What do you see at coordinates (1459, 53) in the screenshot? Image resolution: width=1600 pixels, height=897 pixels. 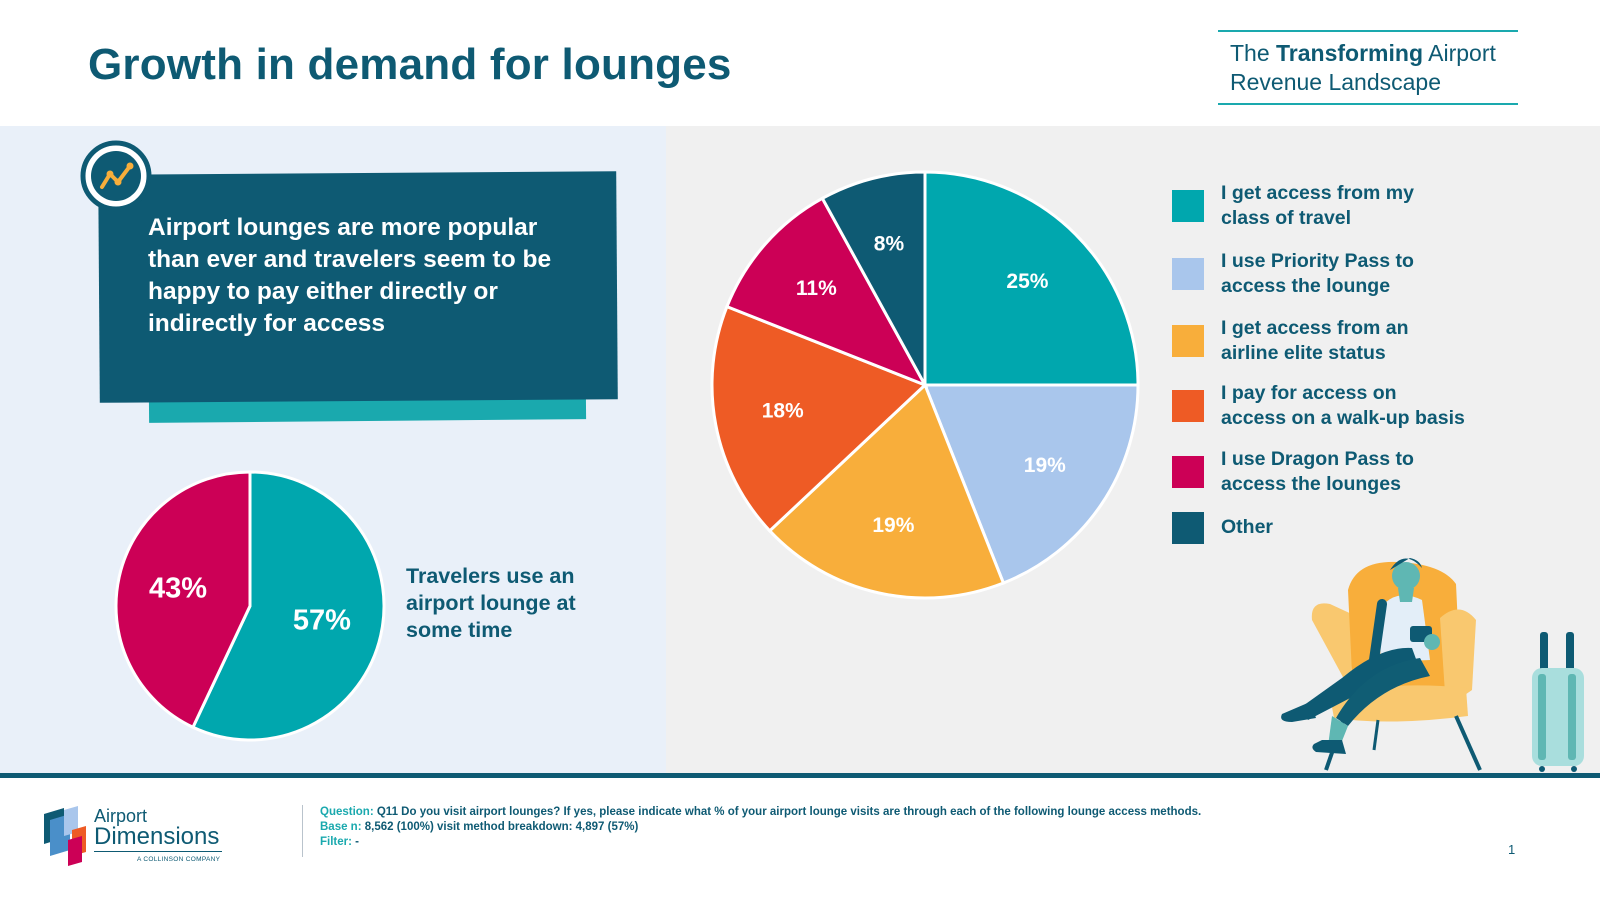 I see `brand-line1-post: Airport` at bounding box center [1459, 53].